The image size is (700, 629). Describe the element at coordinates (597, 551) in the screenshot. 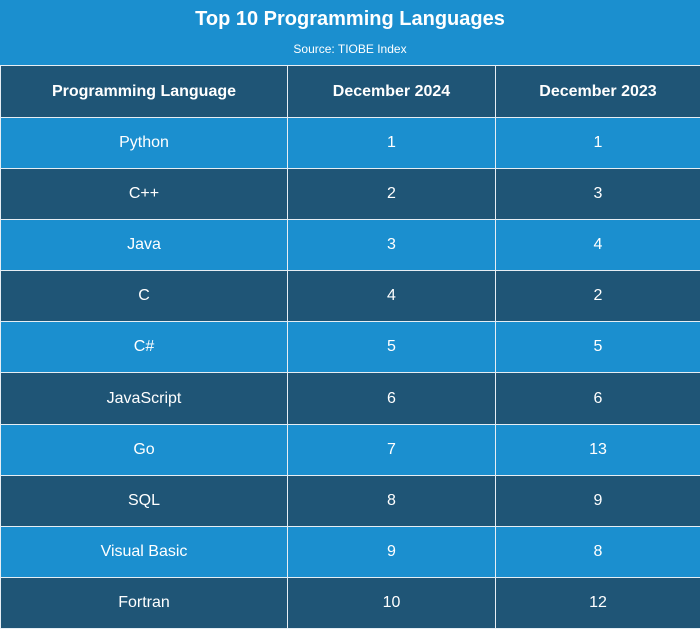

I see `rank-2023-cell: 8` at that location.